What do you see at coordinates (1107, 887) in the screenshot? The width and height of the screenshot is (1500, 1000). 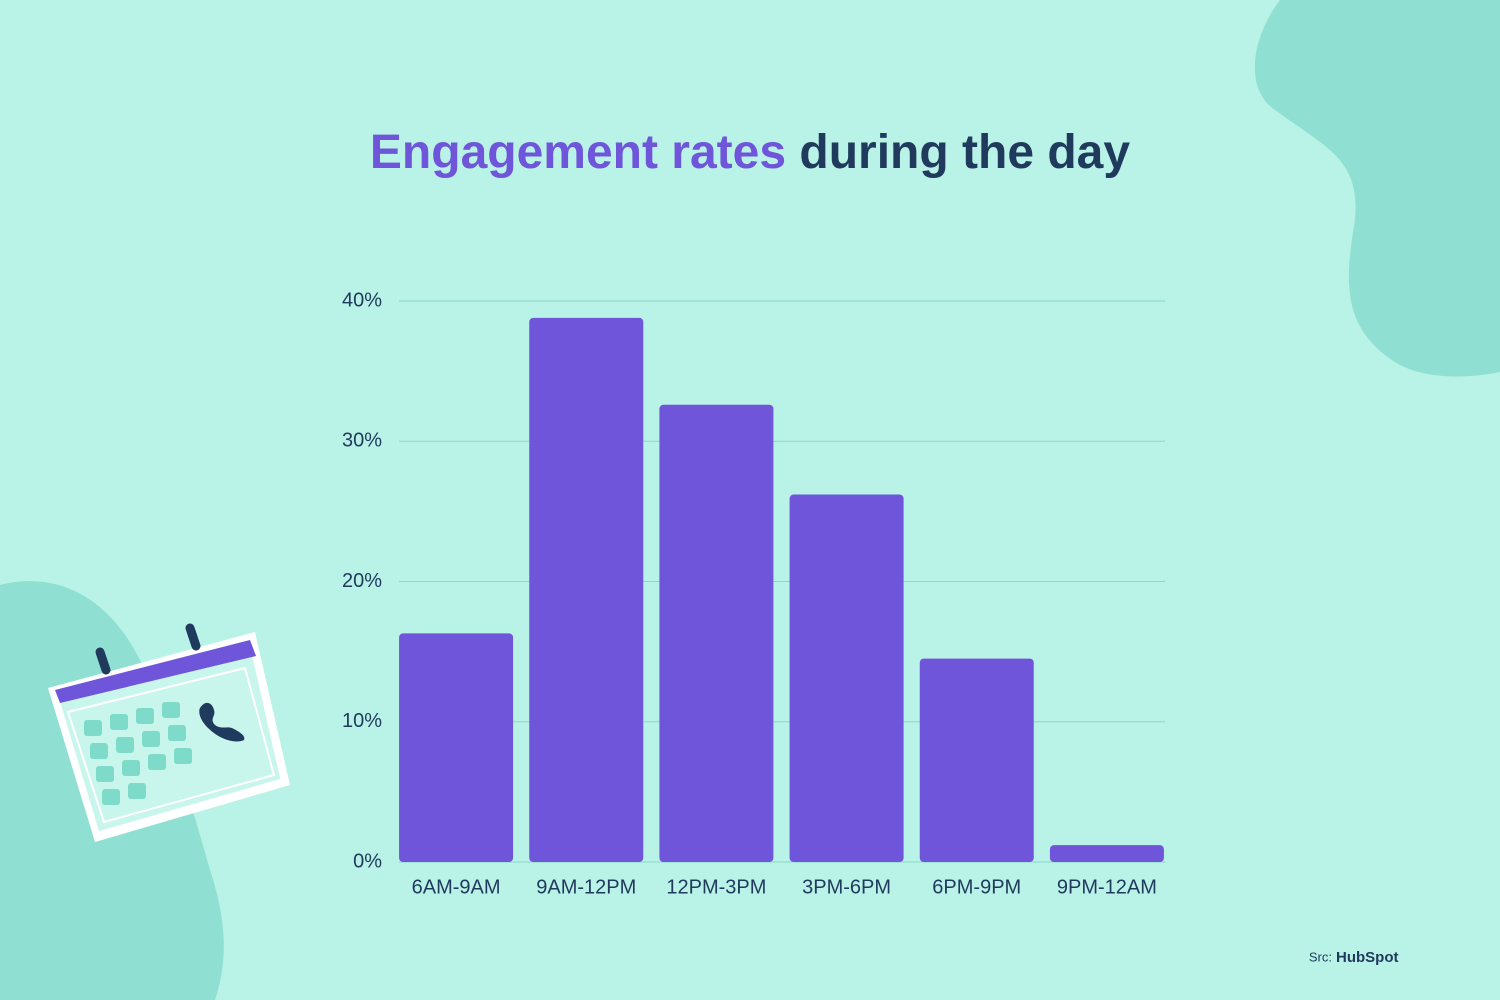 I see `x-tick-label: 9PM-12AM` at bounding box center [1107, 887].